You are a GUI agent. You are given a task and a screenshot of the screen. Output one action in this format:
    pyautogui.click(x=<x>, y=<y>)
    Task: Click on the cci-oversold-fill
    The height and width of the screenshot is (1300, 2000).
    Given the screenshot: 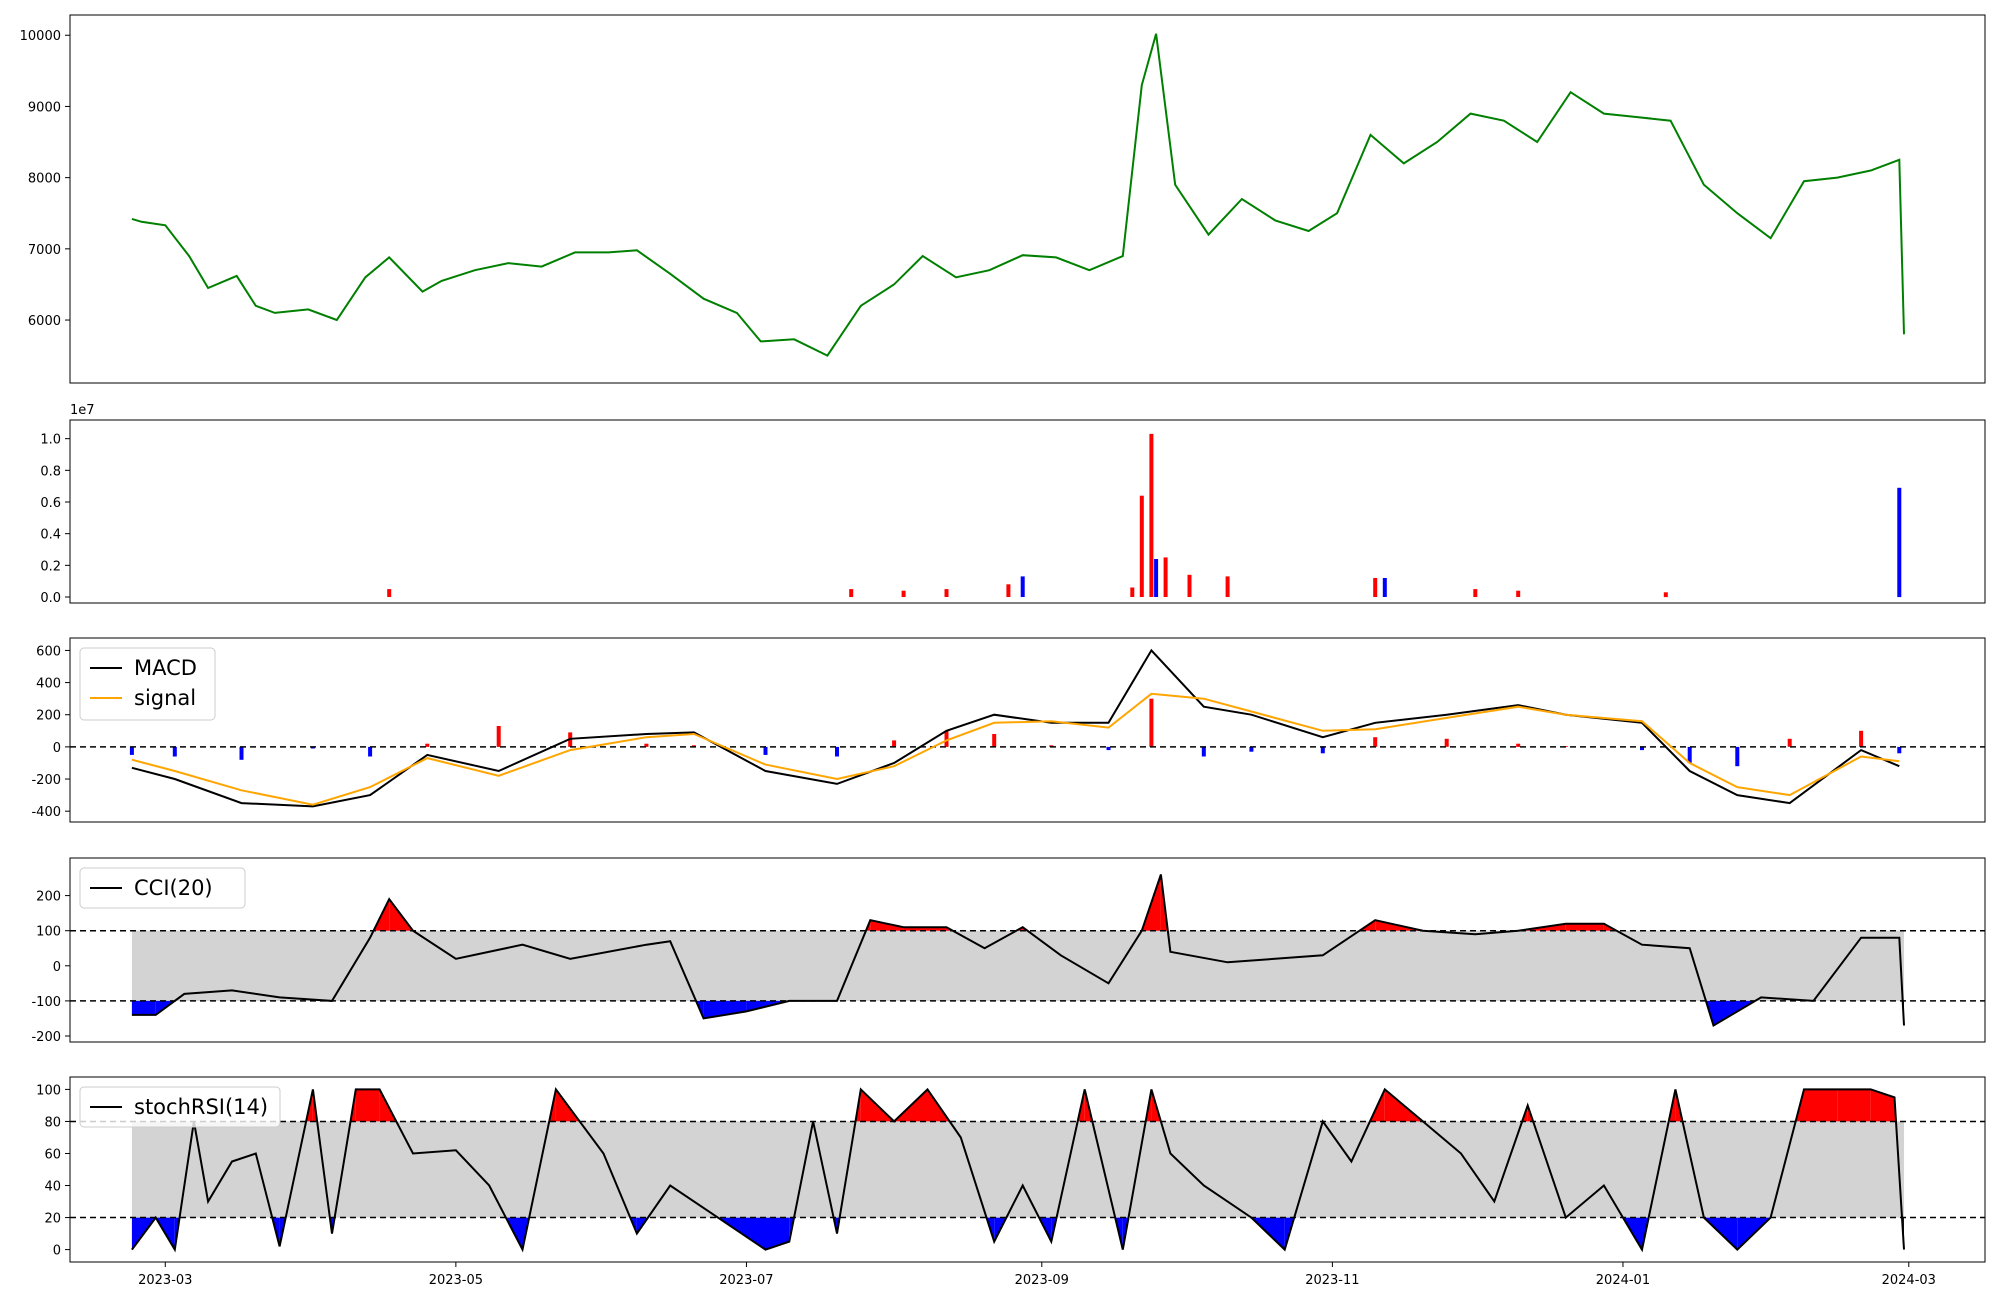 What is the action you would take?
    pyautogui.click(x=725, y=1009)
    